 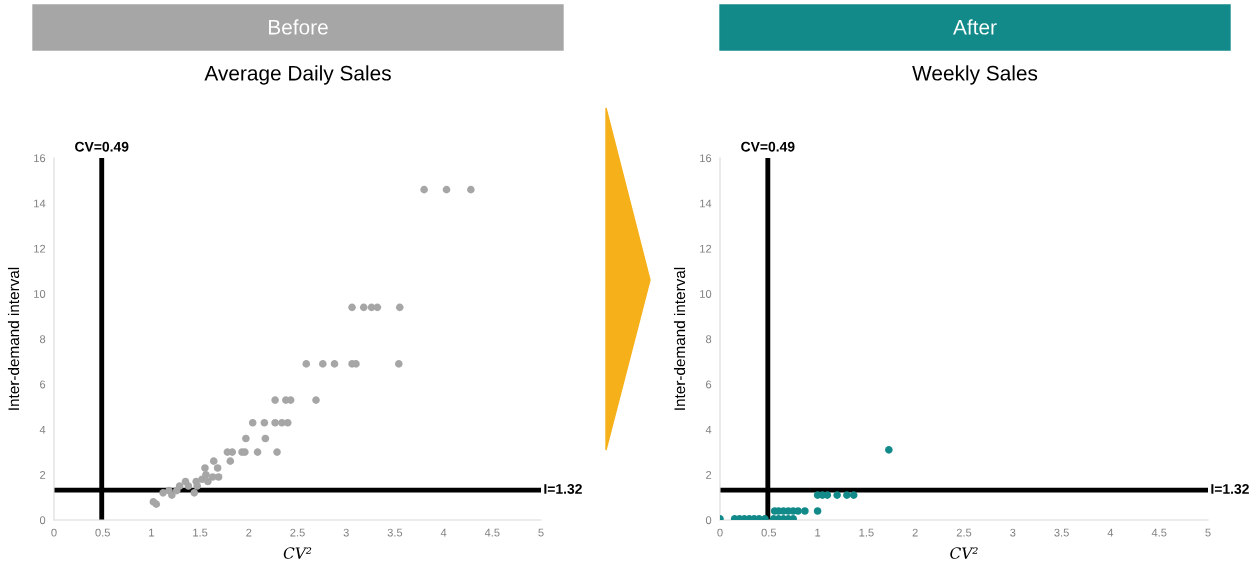 I want to click on chart-title: After, so click(x=975, y=27).